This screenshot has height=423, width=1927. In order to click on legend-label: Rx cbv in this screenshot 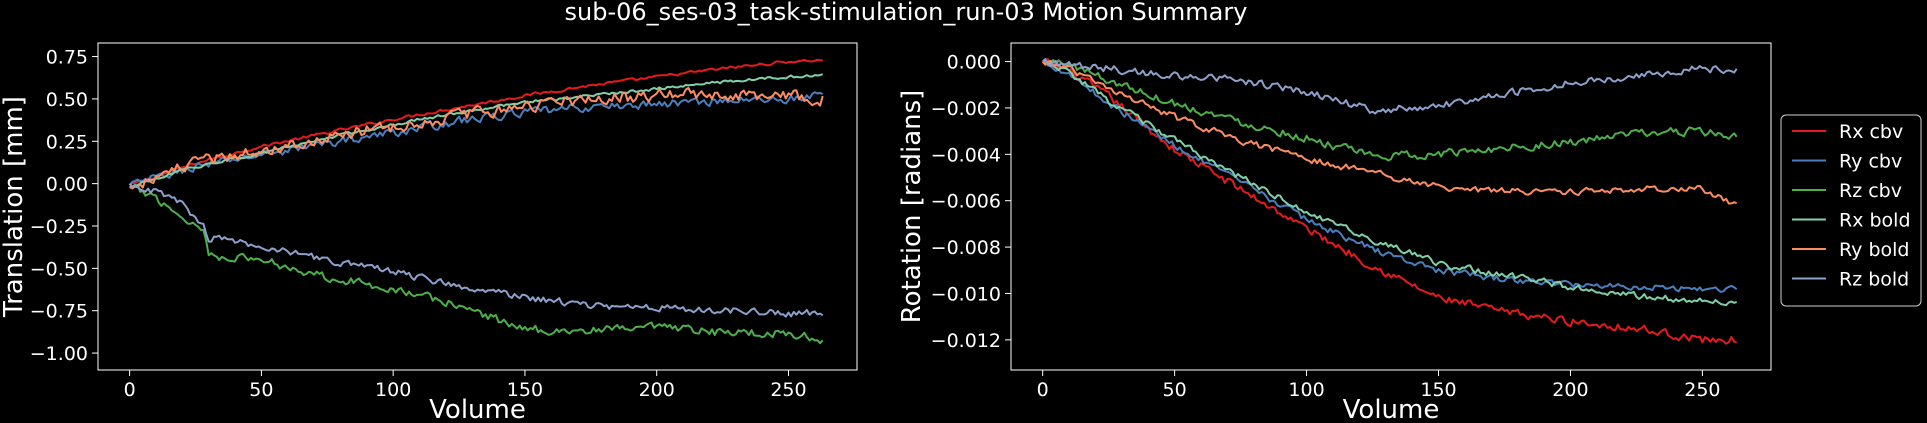, I will do `click(1871, 132)`.